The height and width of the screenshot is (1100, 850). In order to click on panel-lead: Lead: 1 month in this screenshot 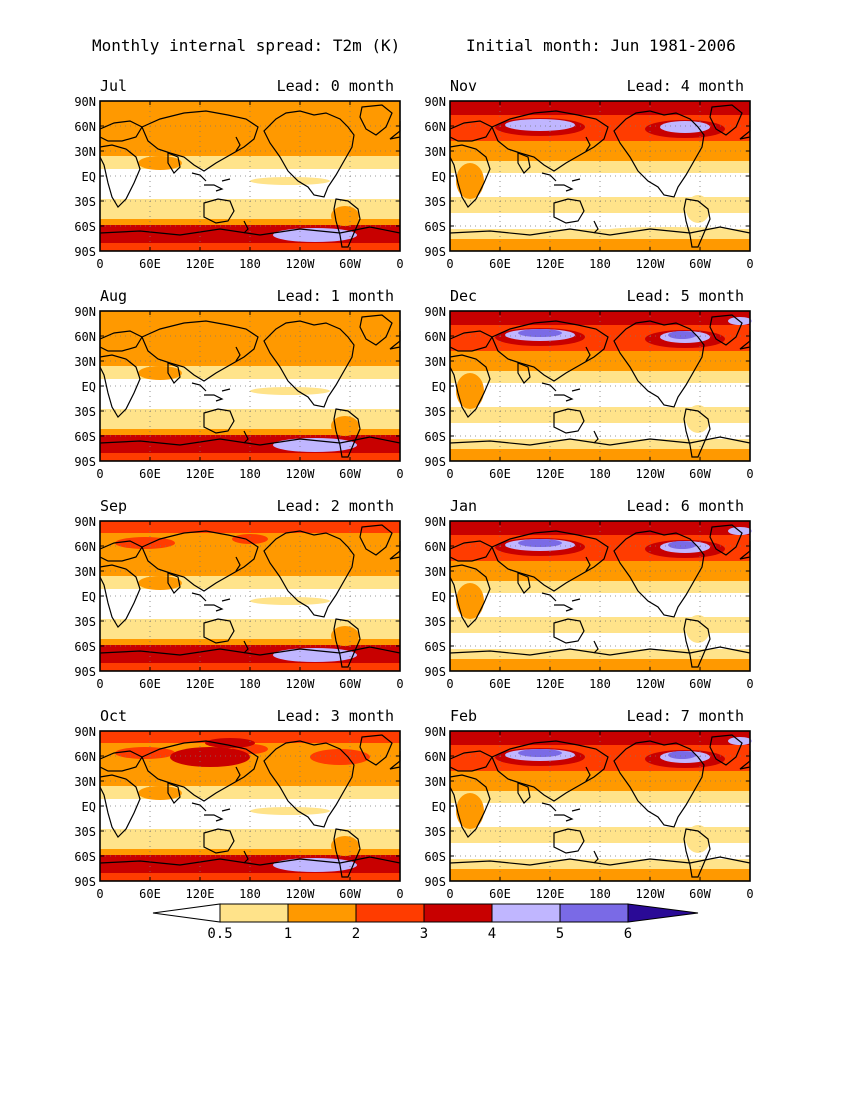, I will do `click(335, 296)`.